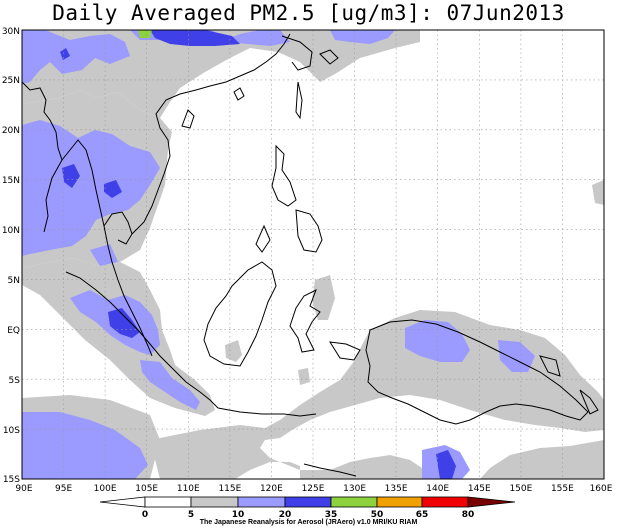 Image resolution: width=617 pixels, height=529 pixels. What do you see at coordinates (331, 515) in the screenshot?
I see `colorbar-tick: 35` at bounding box center [331, 515].